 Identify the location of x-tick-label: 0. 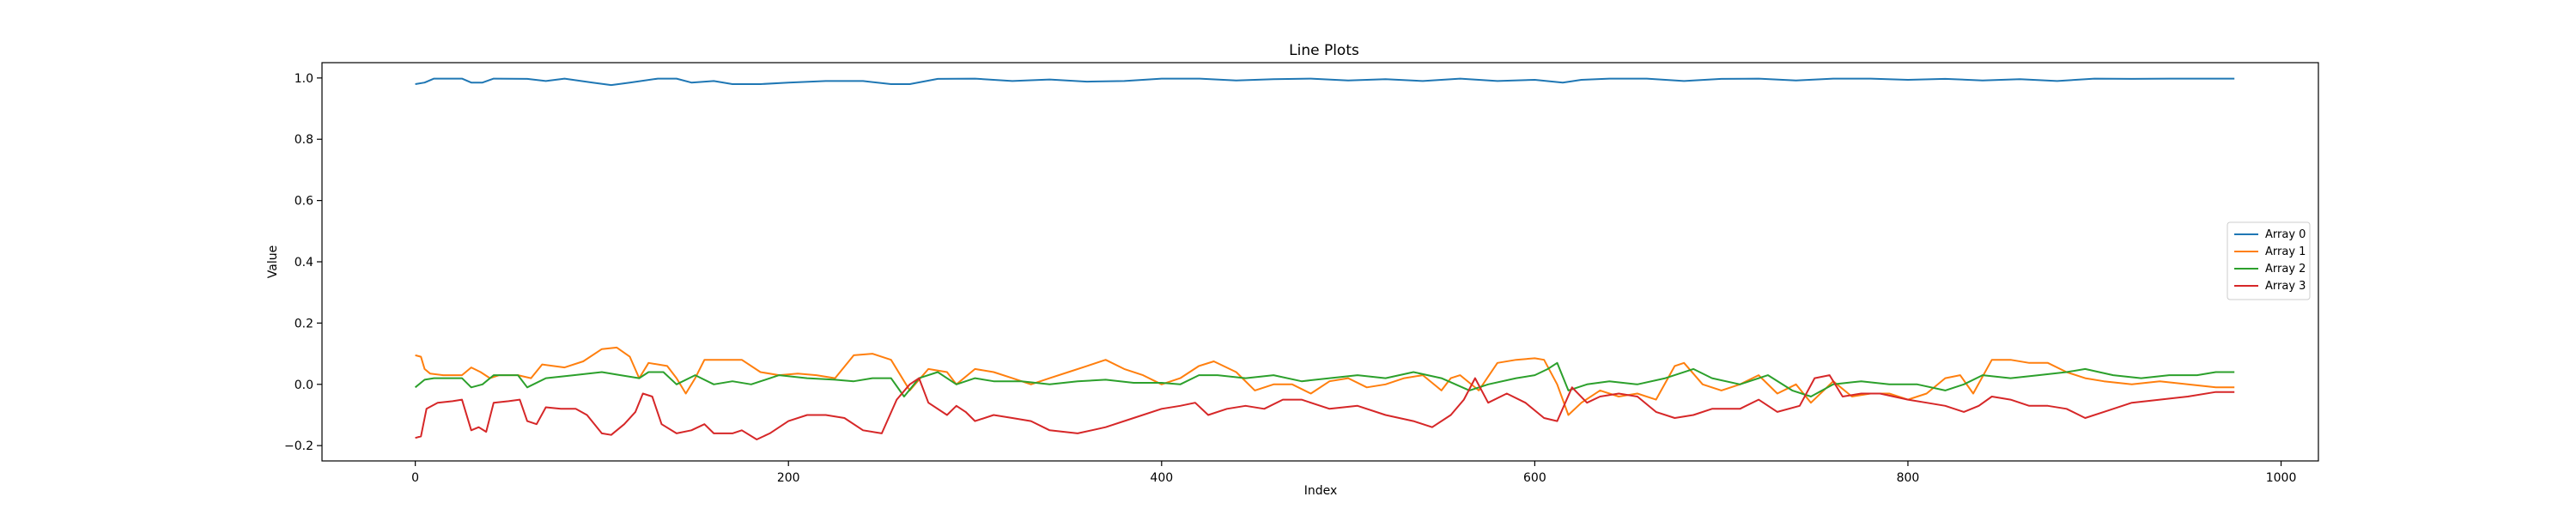
(415, 478).